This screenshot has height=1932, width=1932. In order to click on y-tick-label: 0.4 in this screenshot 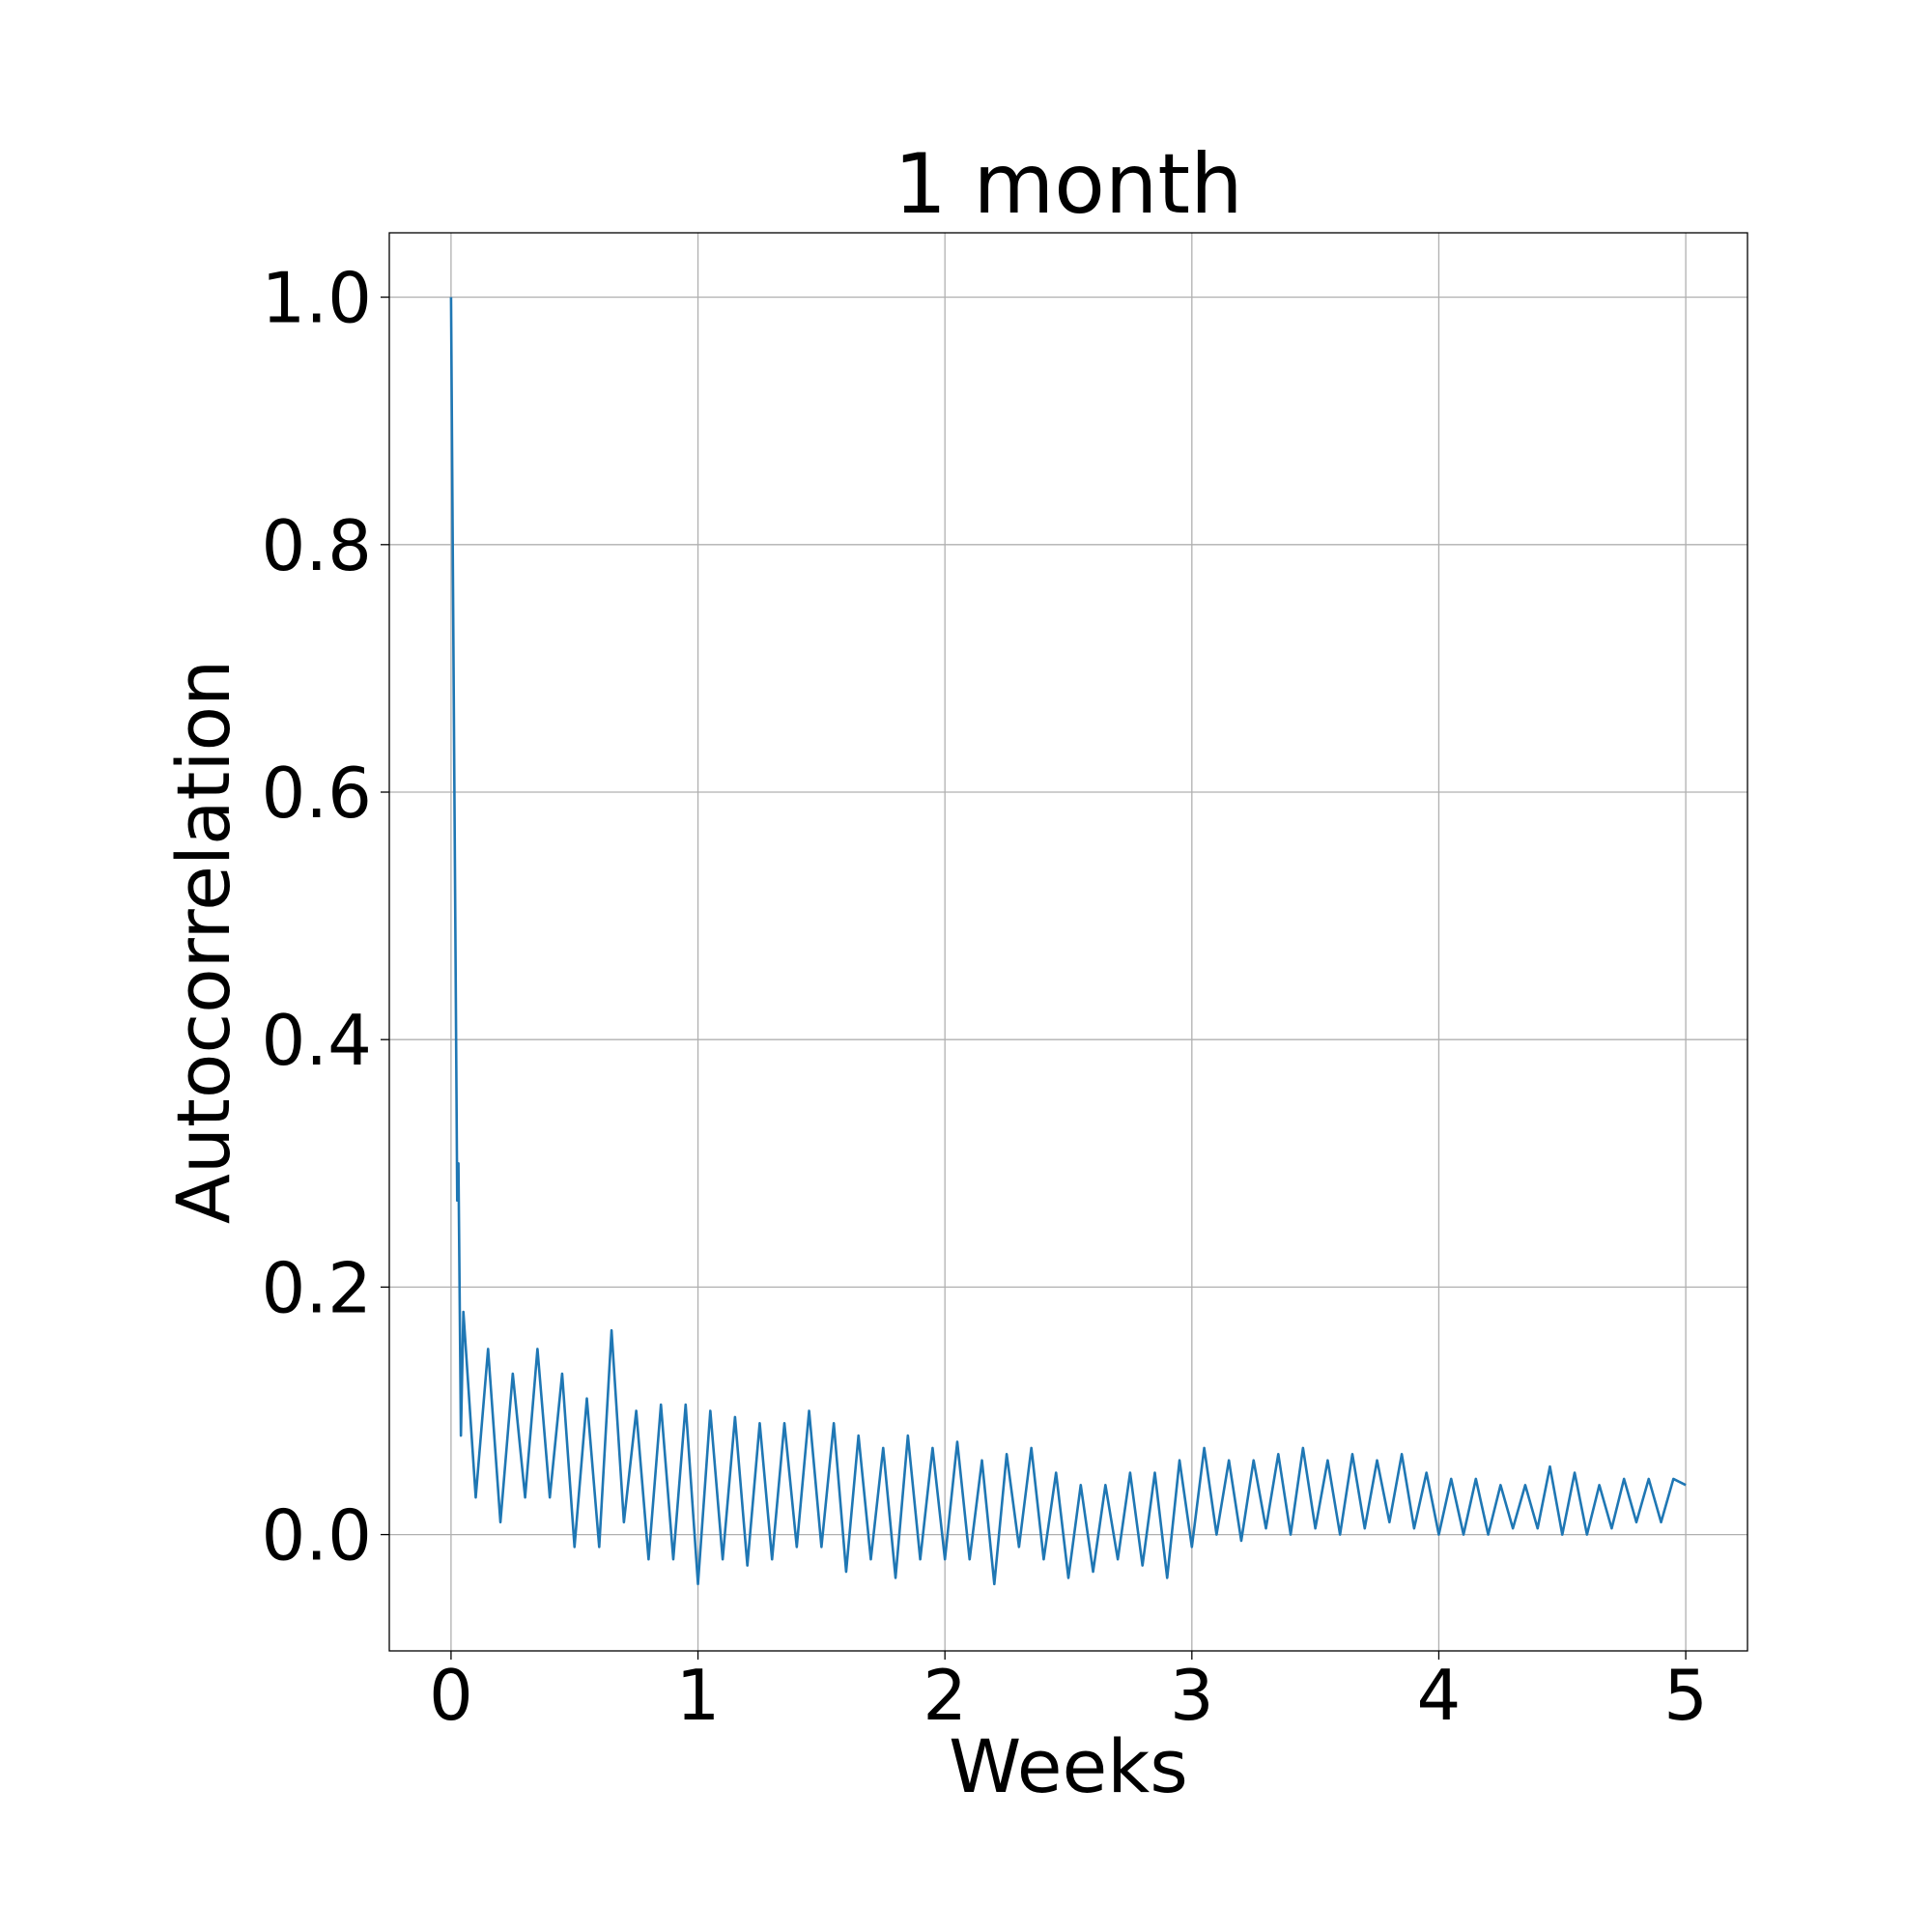, I will do `click(316, 1040)`.